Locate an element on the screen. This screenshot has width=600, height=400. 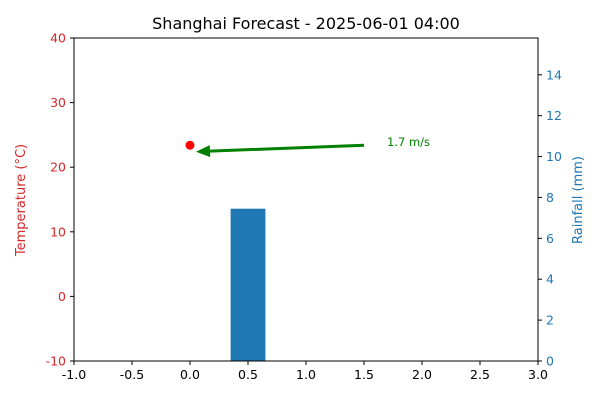
y-left-tick-label: 30 is located at coordinates (58, 102).